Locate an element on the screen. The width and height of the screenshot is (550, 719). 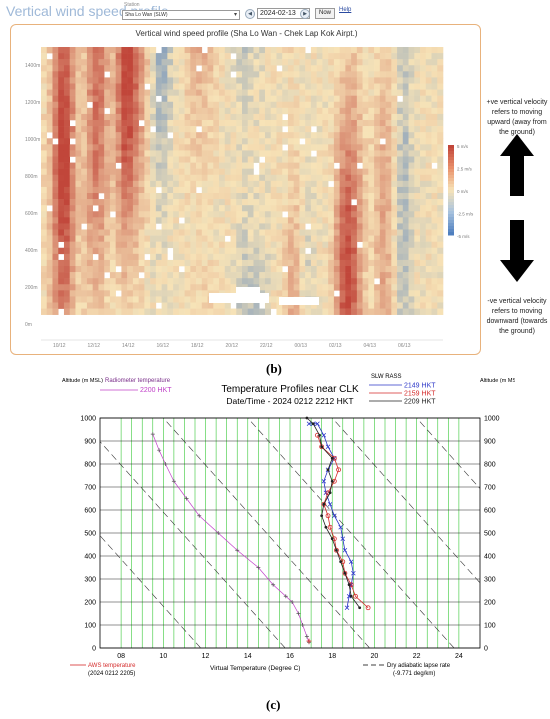
x-tick-label: 14/12 is located at coordinates (128, 346).